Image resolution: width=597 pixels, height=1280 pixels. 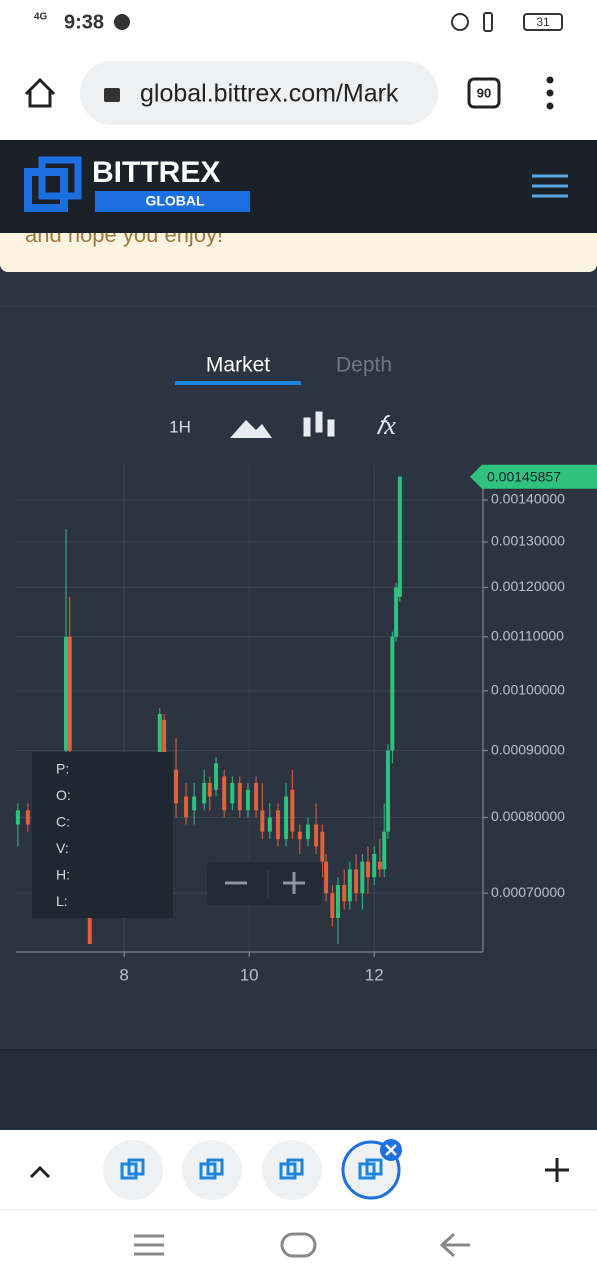 I want to click on home-nav-button, so click(x=298, y=1245).